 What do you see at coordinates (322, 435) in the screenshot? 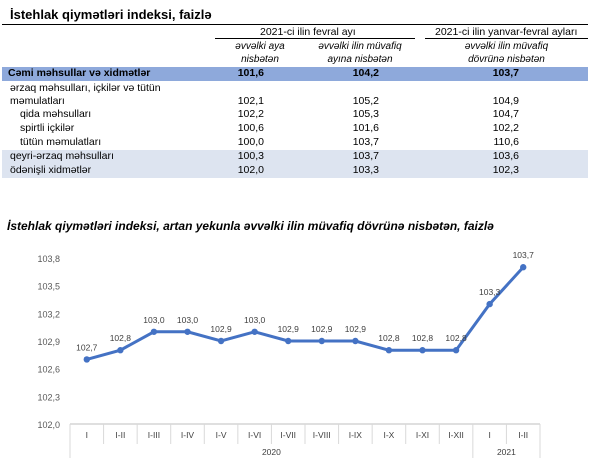
I see `x-tick-label: I-VIII` at bounding box center [322, 435].